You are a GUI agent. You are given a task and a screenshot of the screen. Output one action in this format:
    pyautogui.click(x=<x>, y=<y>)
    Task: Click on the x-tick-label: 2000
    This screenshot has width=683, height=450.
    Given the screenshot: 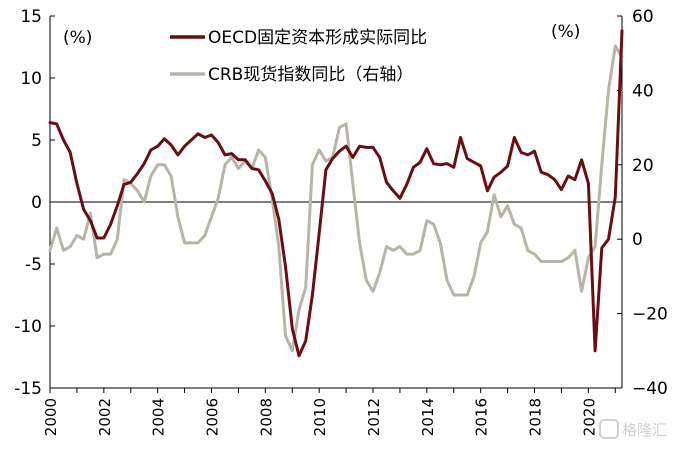 What is the action you would take?
    pyautogui.click(x=51, y=417)
    